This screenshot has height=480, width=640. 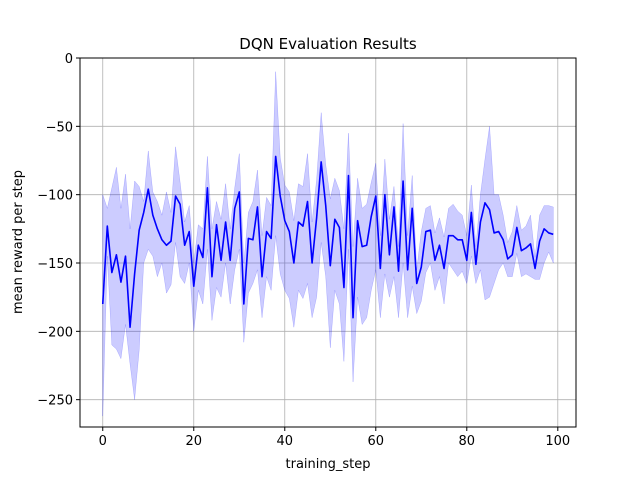 What do you see at coordinates (59, 127) in the screenshot?
I see `y-tick-label: −50` at bounding box center [59, 127].